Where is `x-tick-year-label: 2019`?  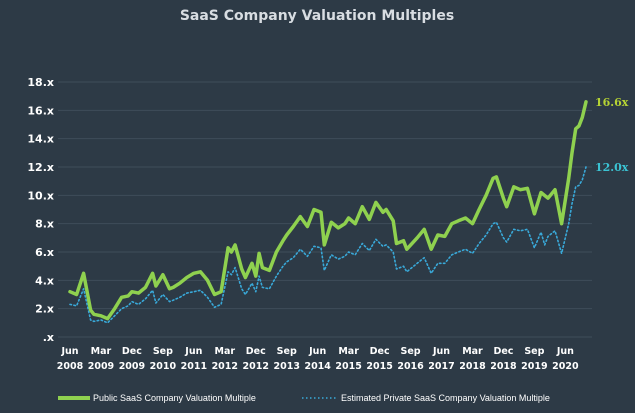 x-tick-year-label: 2019 is located at coordinates (534, 366).